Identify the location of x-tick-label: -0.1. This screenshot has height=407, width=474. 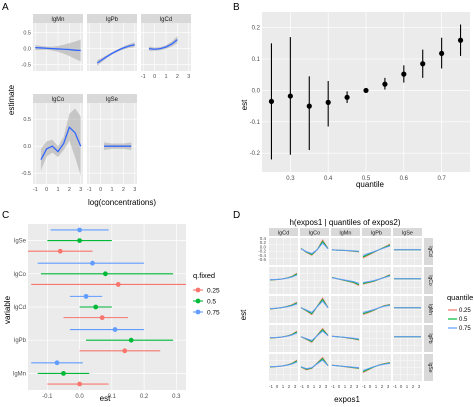
(47, 397).